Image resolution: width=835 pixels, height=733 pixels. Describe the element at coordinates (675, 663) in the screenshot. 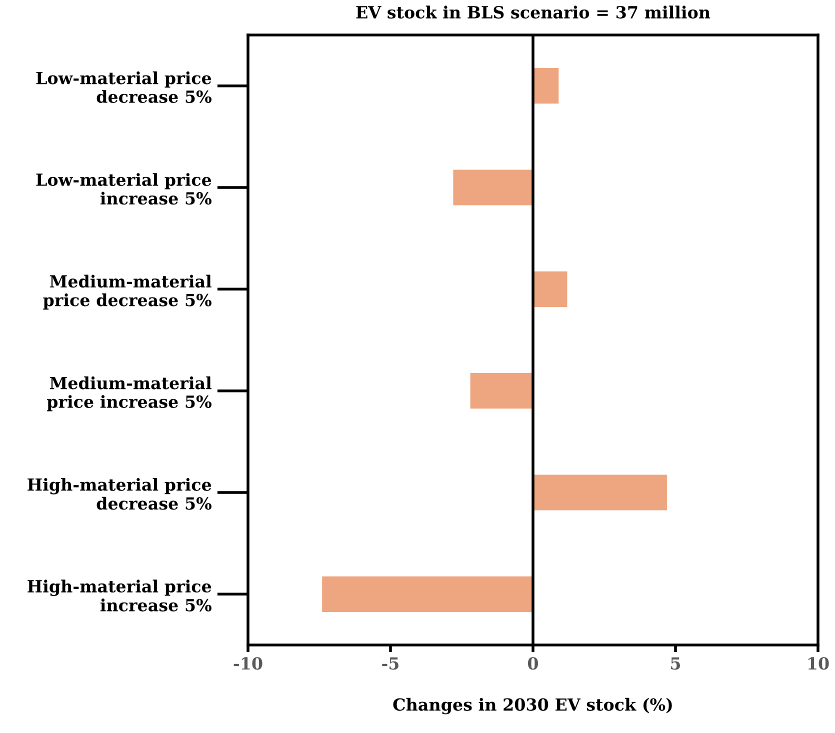

I see `x-tick-label: 5` at that location.